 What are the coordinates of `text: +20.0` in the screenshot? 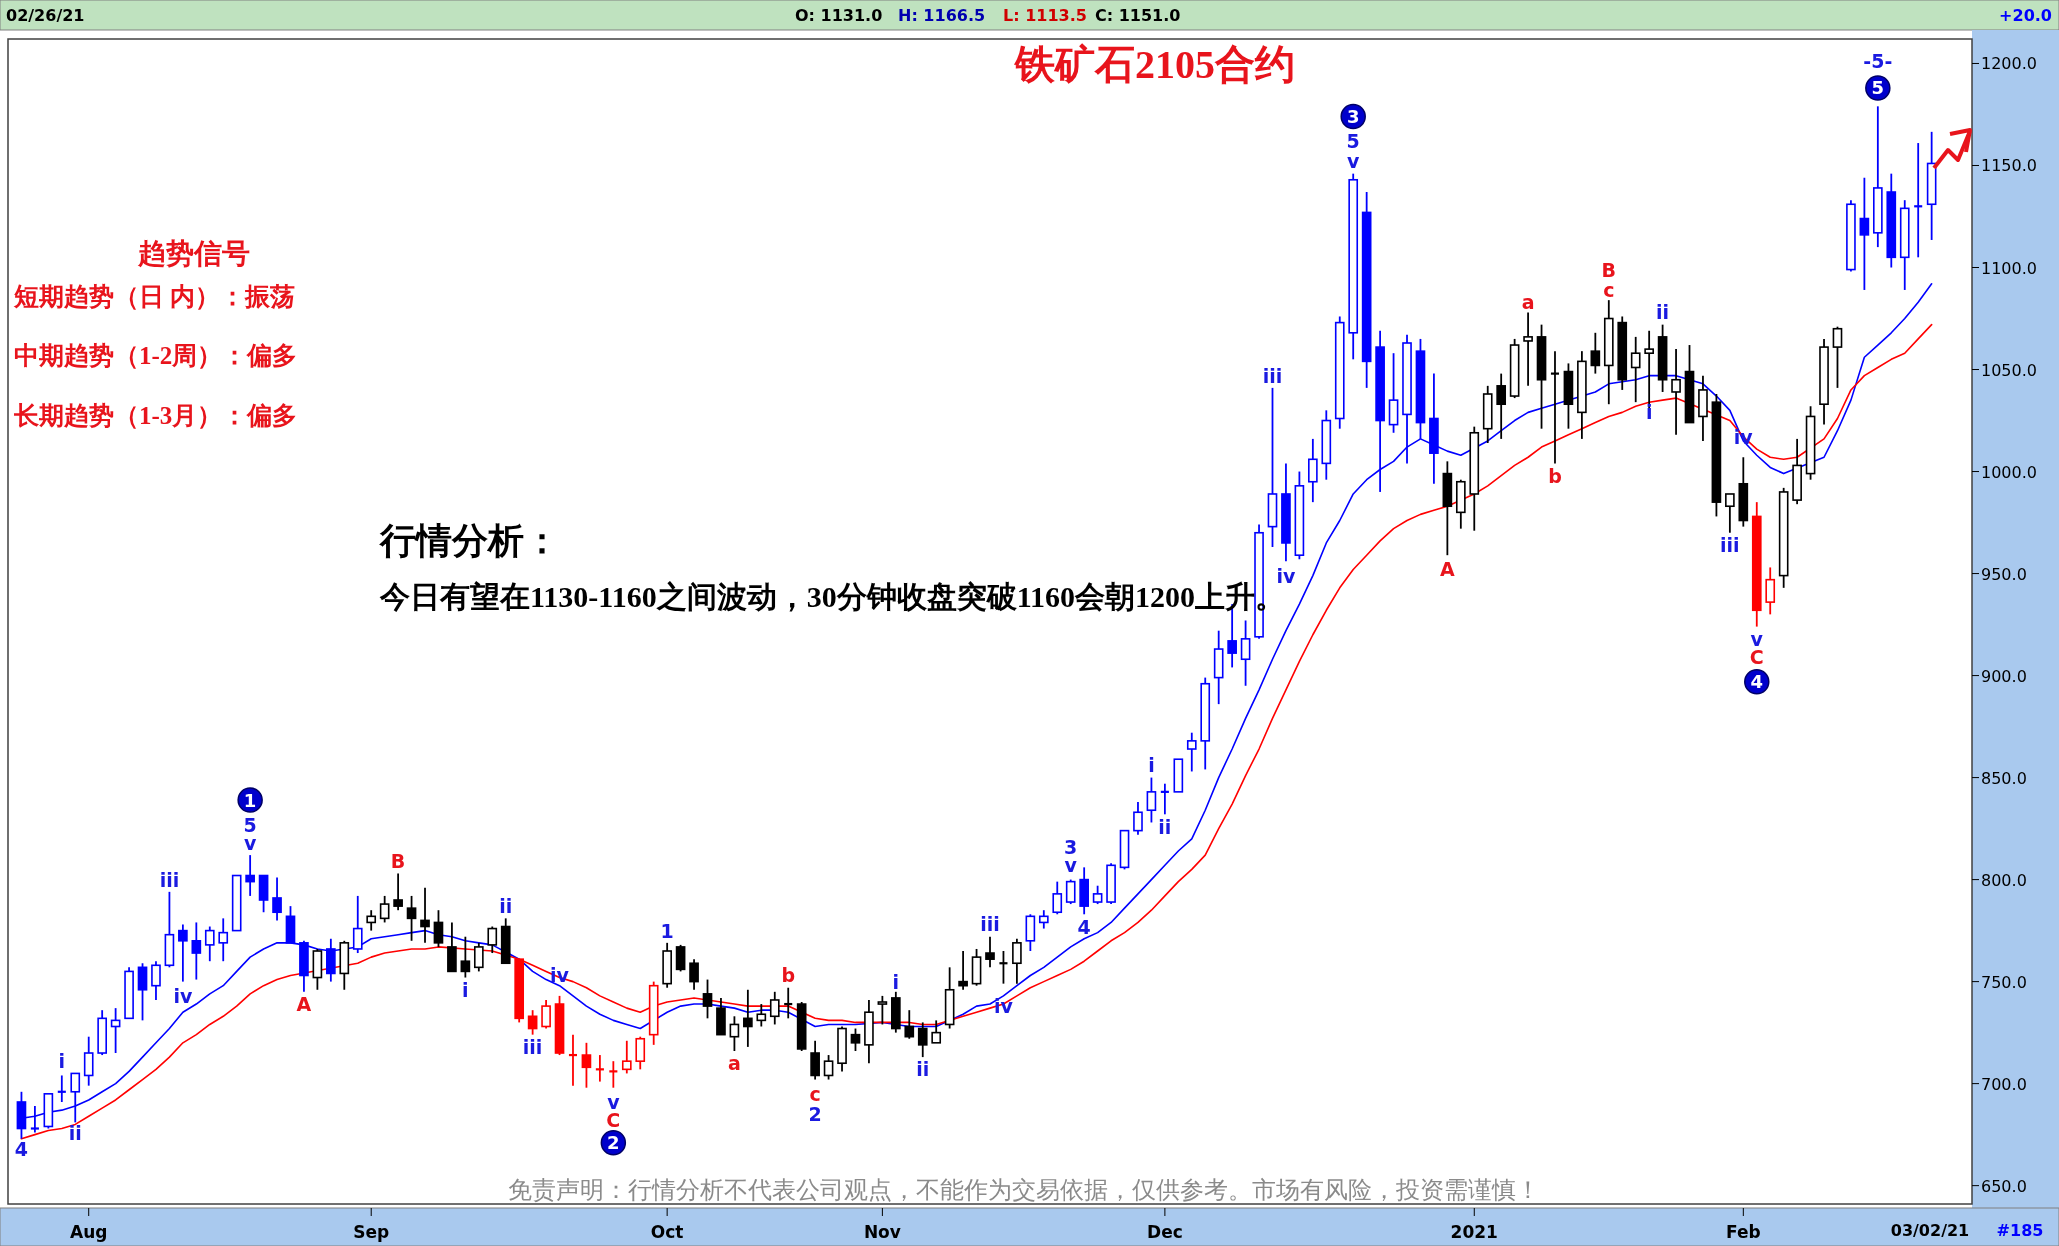 It's located at (2025, 15).